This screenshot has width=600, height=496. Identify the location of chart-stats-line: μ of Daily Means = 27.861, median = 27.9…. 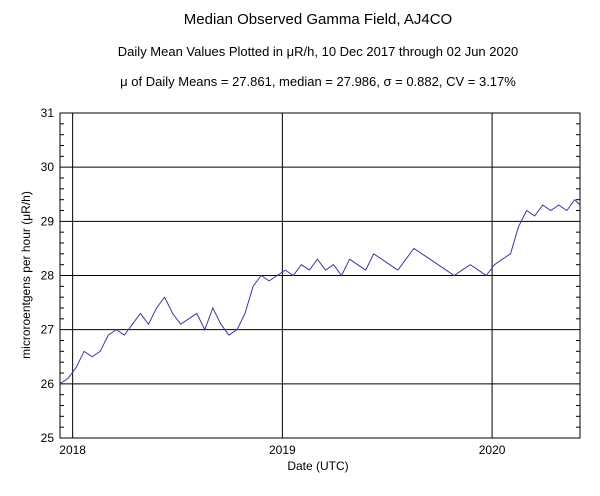
(318, 81).